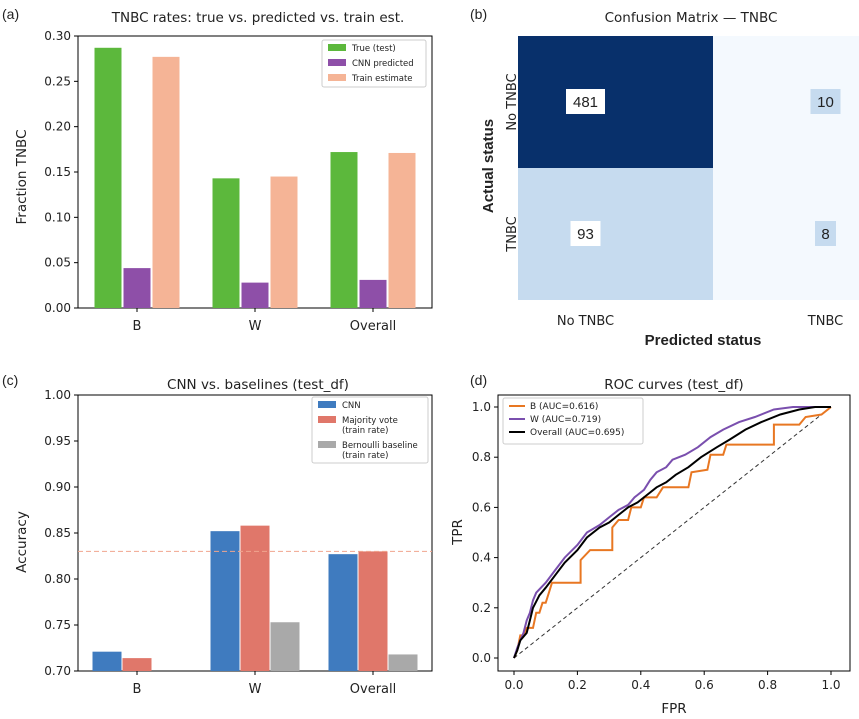 The width and height of the screenshot is (859, 719). What do you see at coordinates (57, 217) in the screenshot?
I see `a-ytick-label: 0.10` at bounding box center [57, 217].